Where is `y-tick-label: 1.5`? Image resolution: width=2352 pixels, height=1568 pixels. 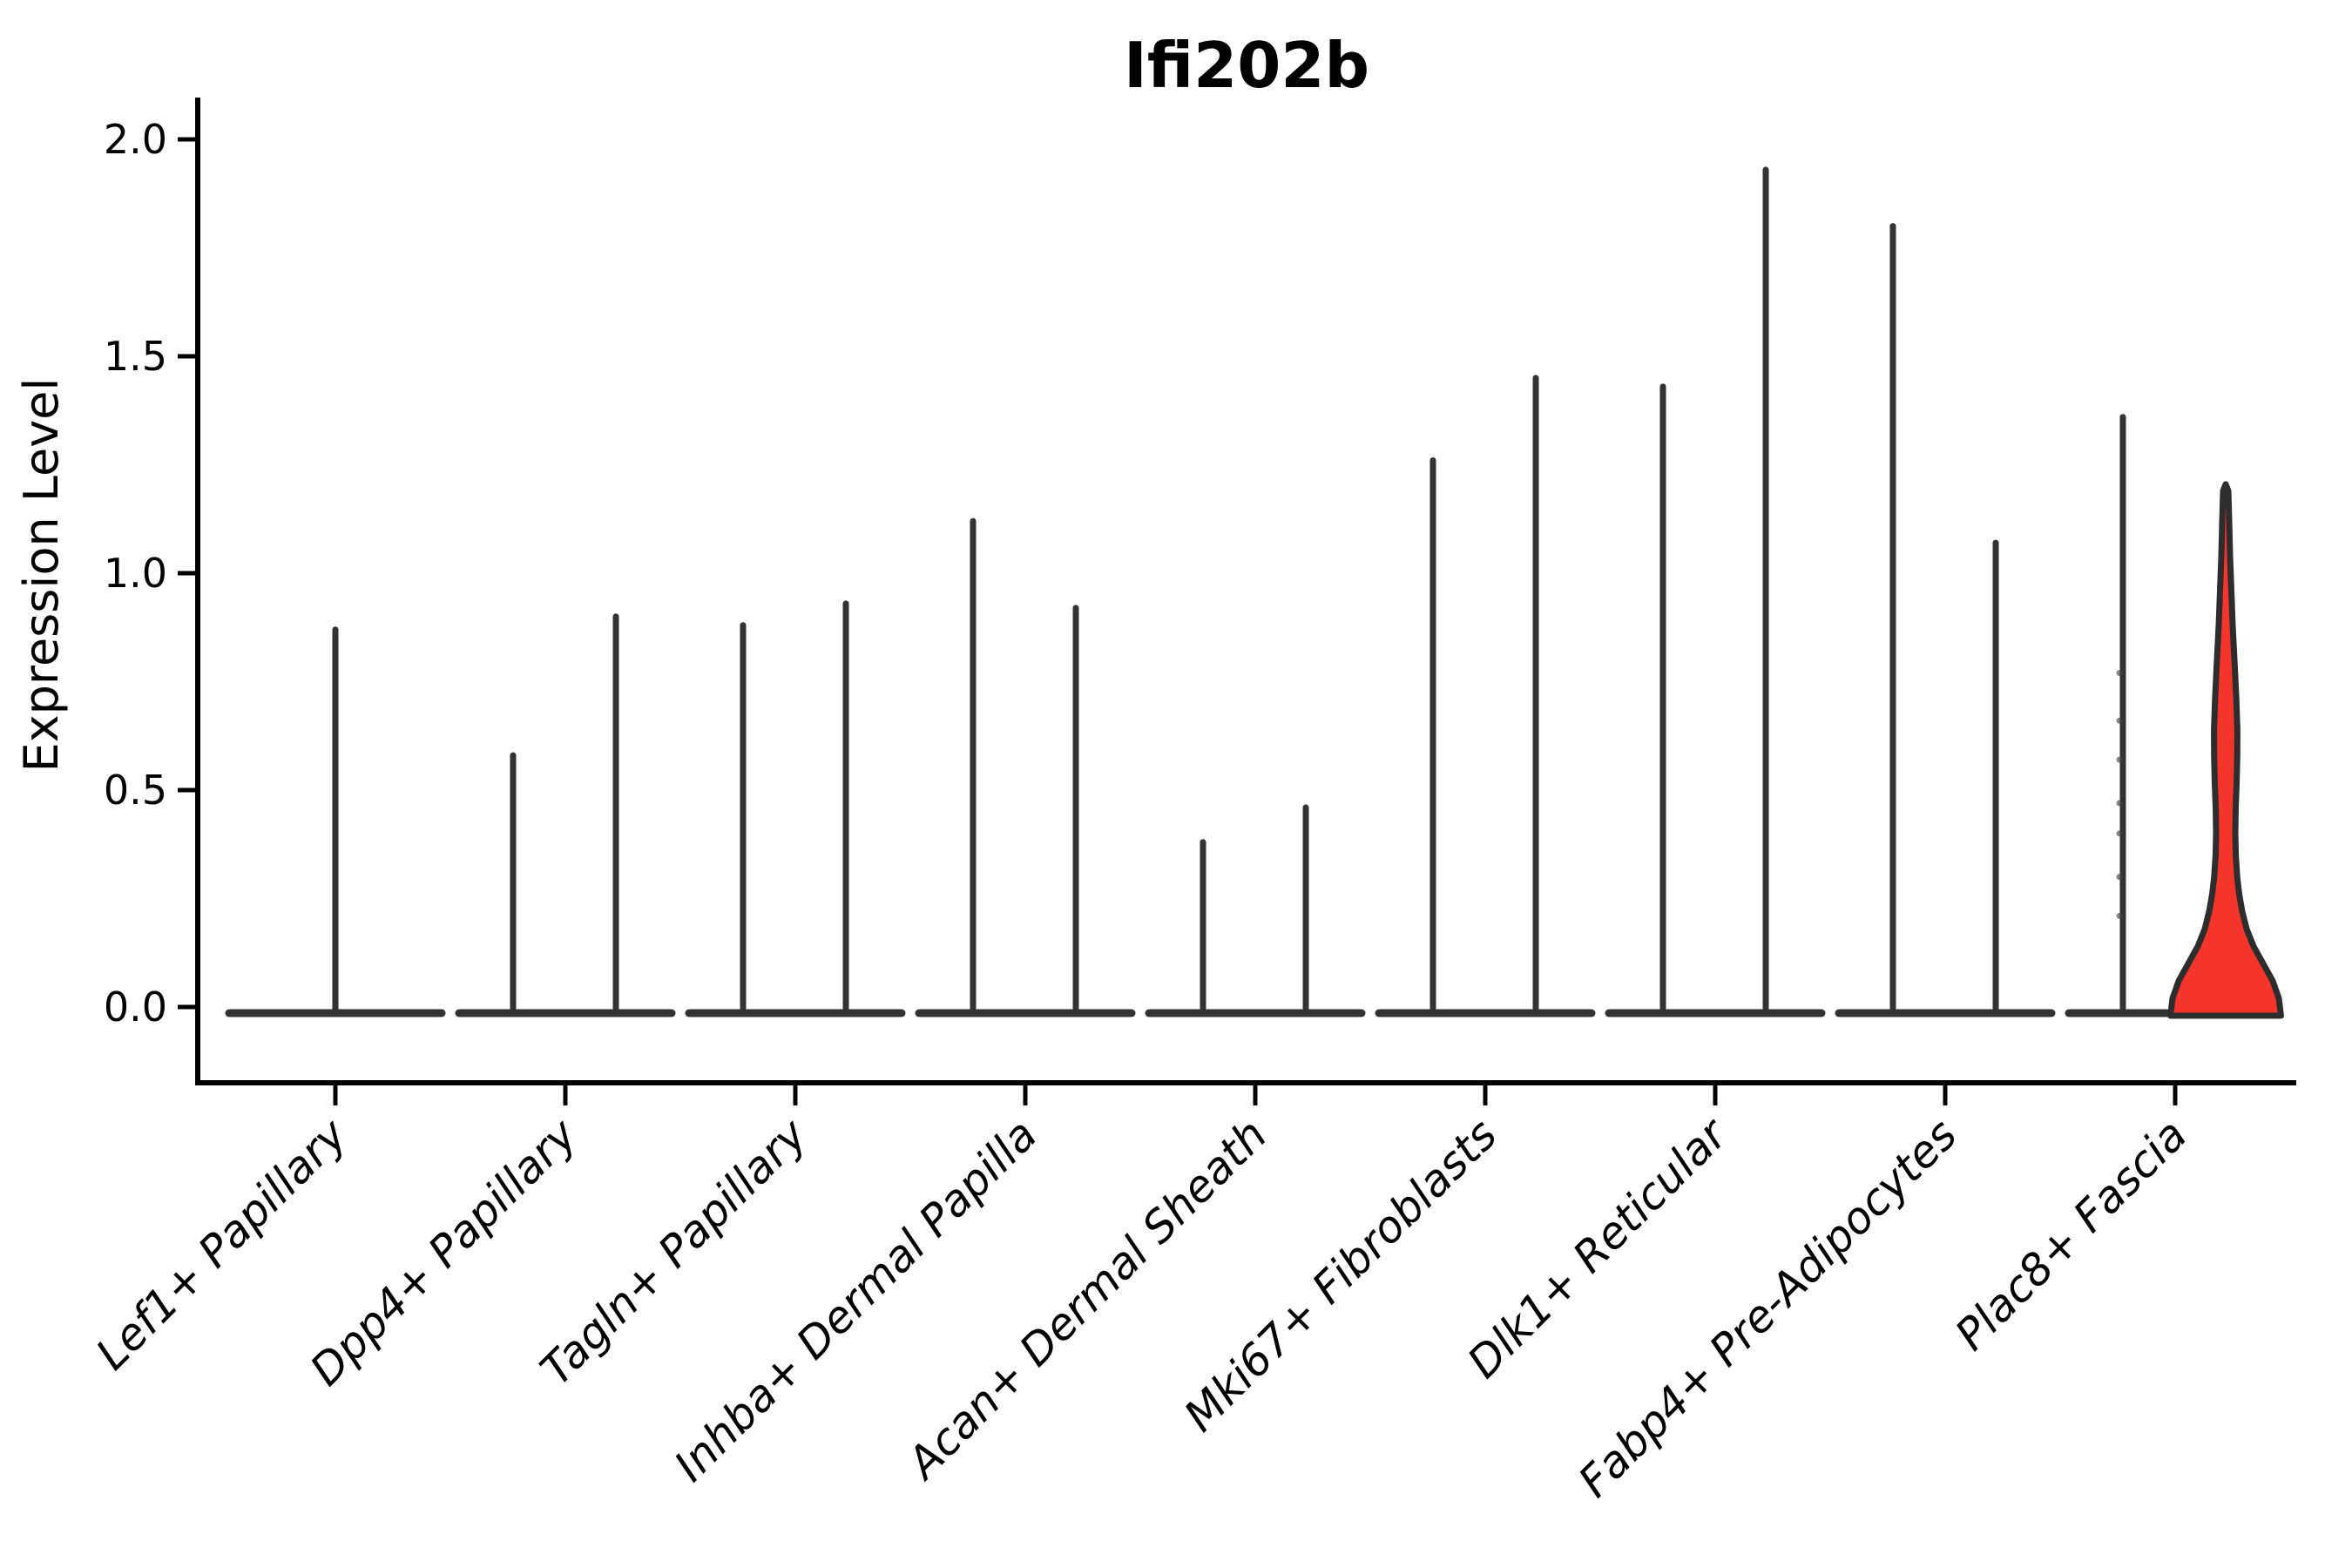 y-tick-label: 1.5 is located at coordinates (135, 356).